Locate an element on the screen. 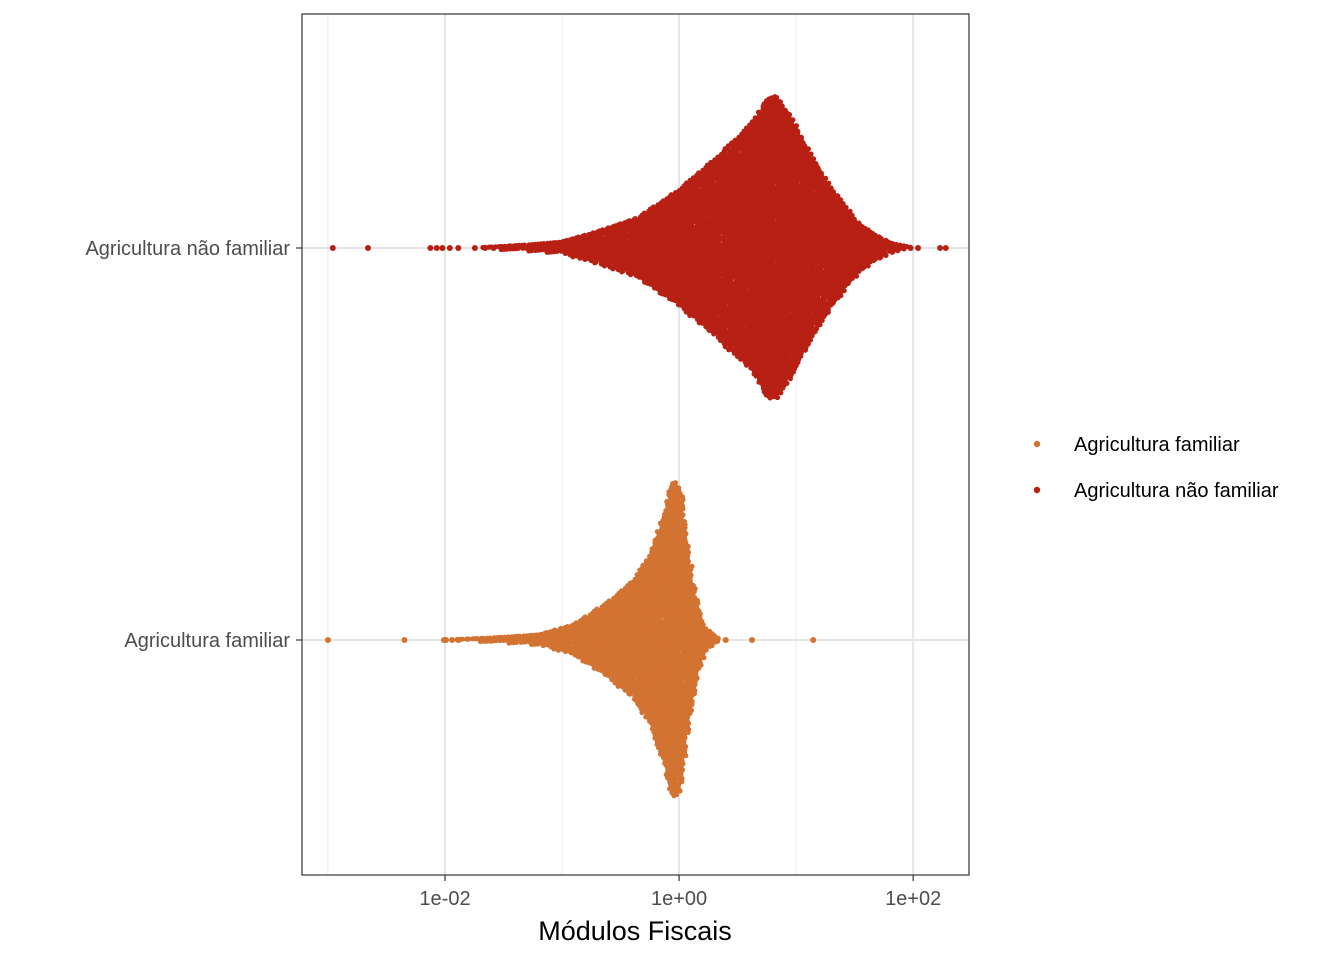  series-agricultura-familiar is located at coordinates (571, 639).